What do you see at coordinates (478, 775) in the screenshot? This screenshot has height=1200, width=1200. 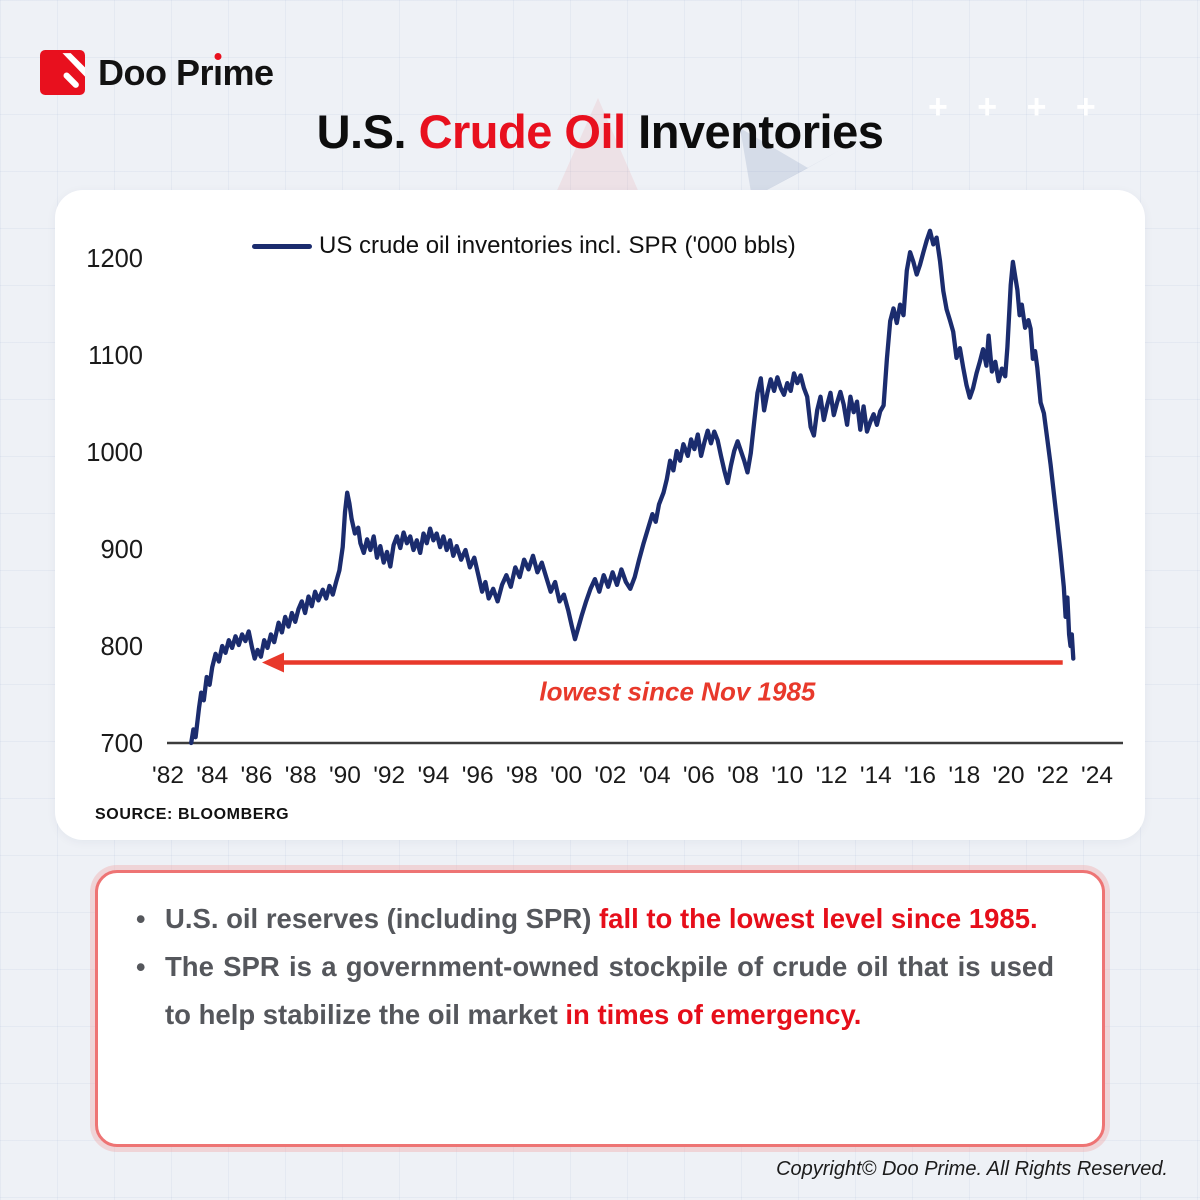 I see `x-tick-label: '96` at bounding box center [478, 775].